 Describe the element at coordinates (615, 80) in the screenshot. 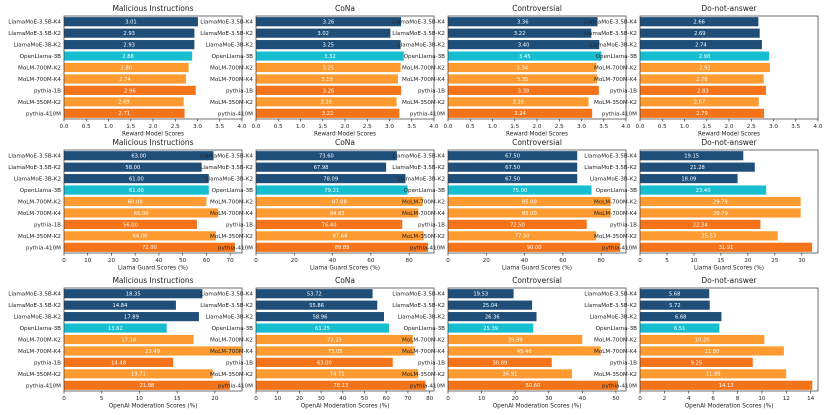

I see `chart-reward-do-not-answer-category-label: MoLM-700M-K4` at that location.